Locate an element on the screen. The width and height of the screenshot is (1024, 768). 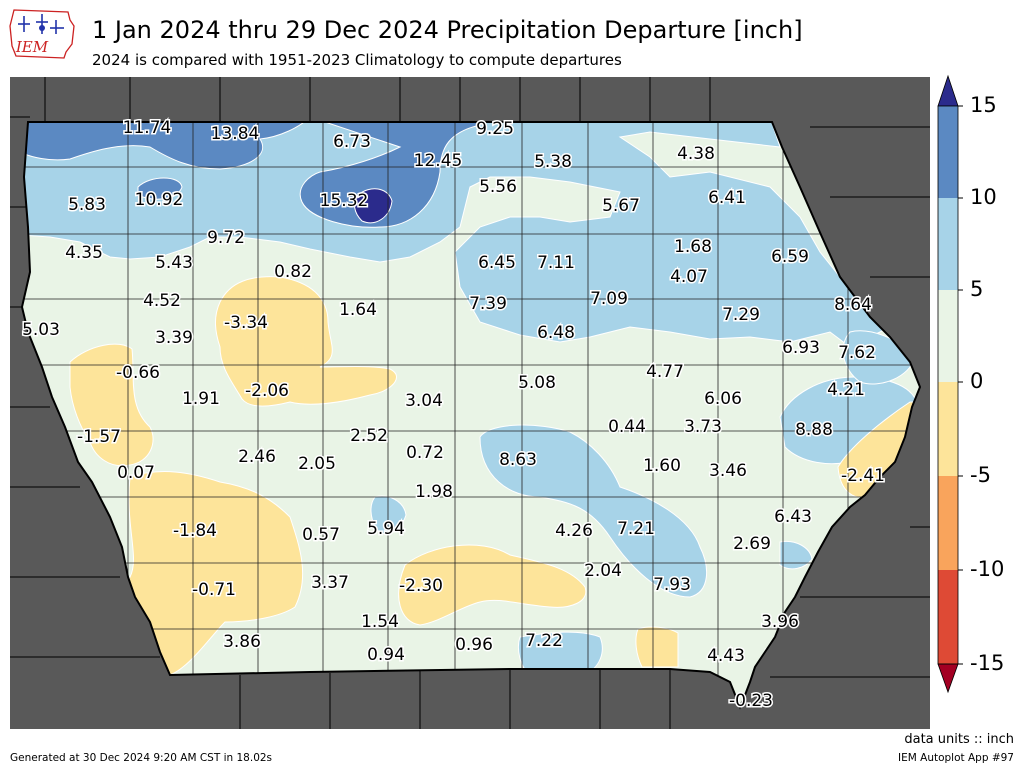
value-label: 4.26 is located at coordinates (574, 531).